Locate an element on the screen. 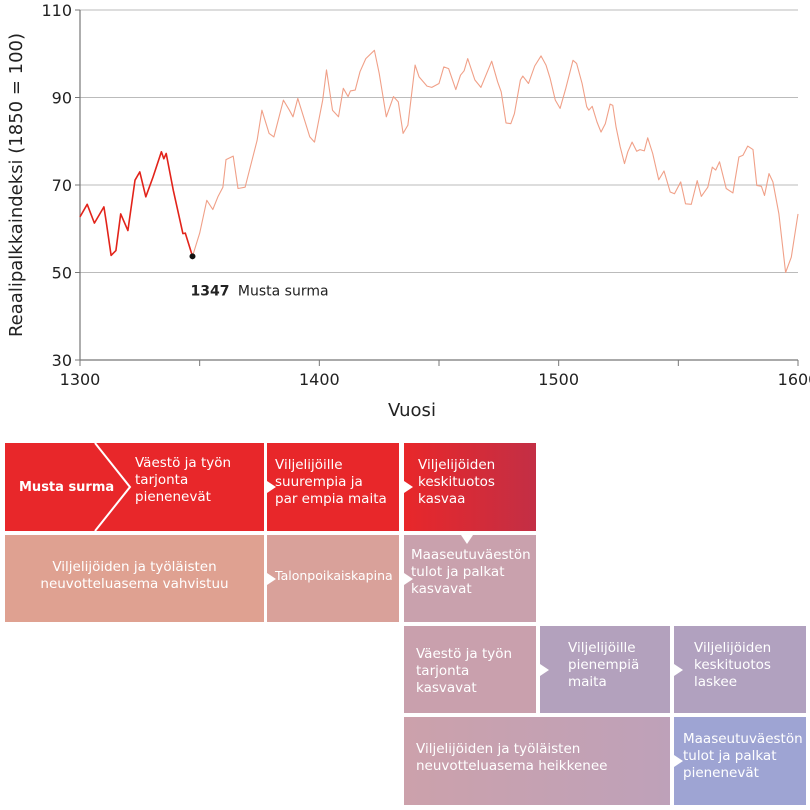 The height and width of the screenshot is (810, 810). y-tick-label: 110 is located at coordinates (56, 10).